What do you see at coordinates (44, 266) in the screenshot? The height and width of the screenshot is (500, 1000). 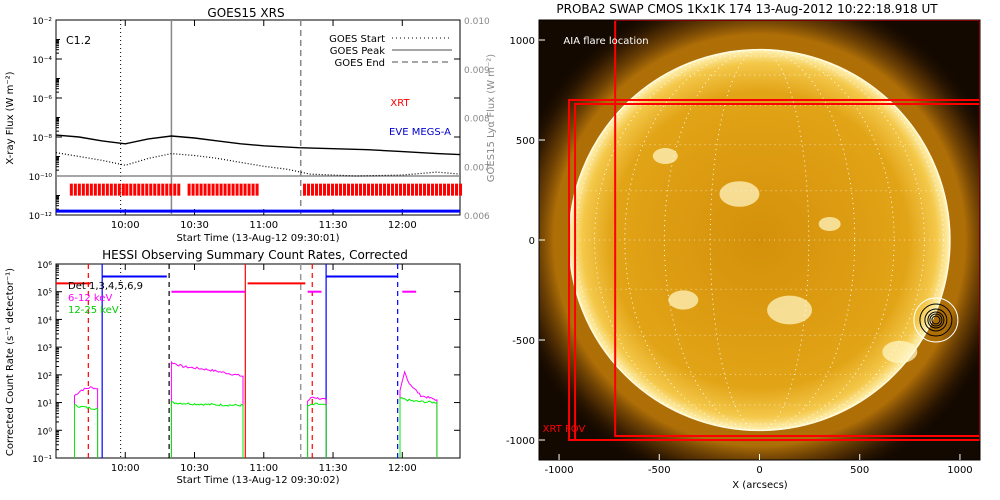 I see `hessi-ytick-label: 10⁶` at bounding box center [44, 266].